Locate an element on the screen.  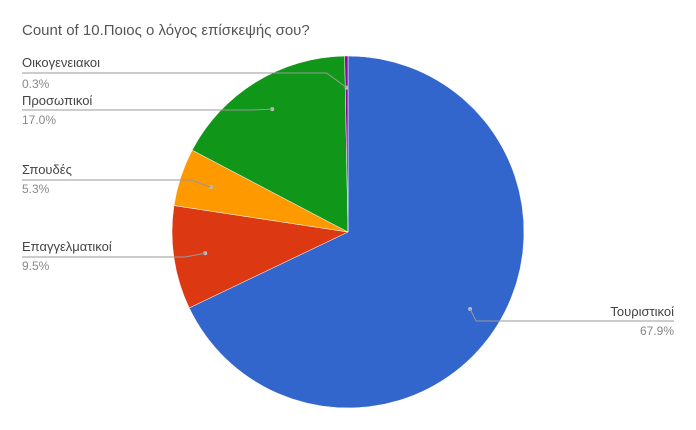
slice-percent-4: 17.0% is located at coordinates (39, 120).